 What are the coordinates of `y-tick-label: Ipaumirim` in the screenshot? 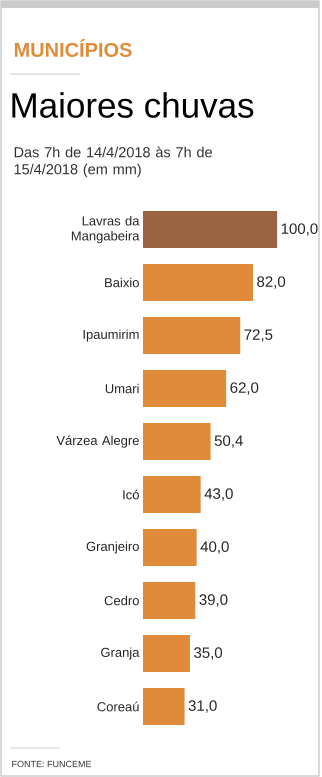 It's located at (111, 335).